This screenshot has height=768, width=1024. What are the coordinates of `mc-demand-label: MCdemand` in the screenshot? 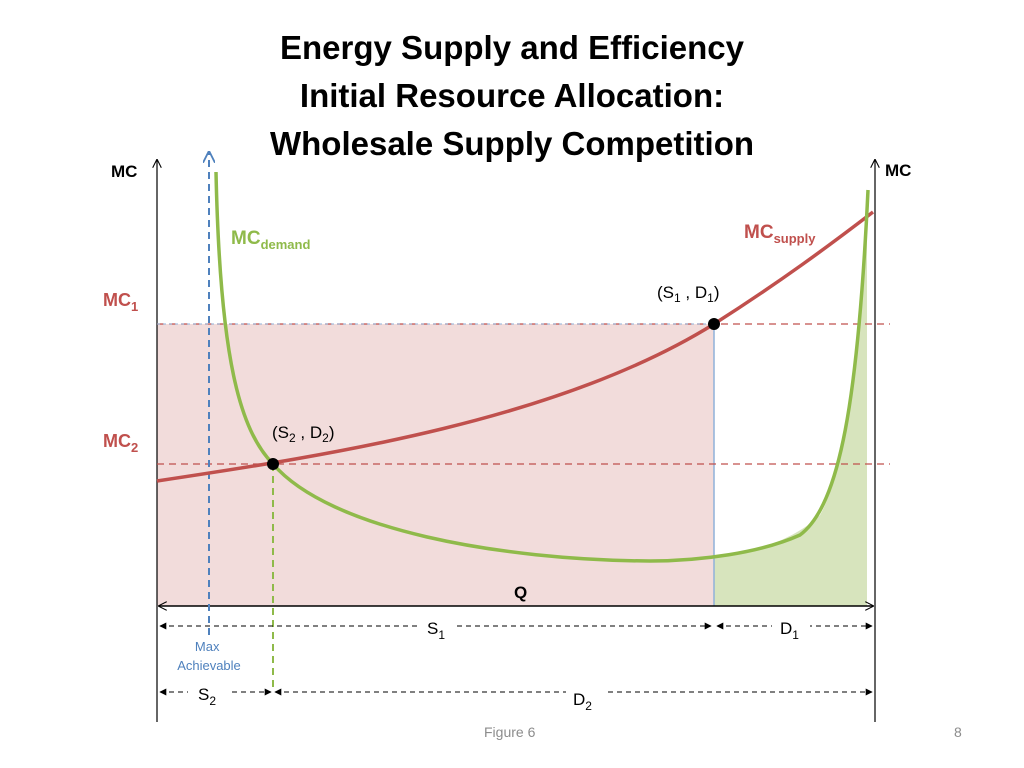 It's located at (270, 240).